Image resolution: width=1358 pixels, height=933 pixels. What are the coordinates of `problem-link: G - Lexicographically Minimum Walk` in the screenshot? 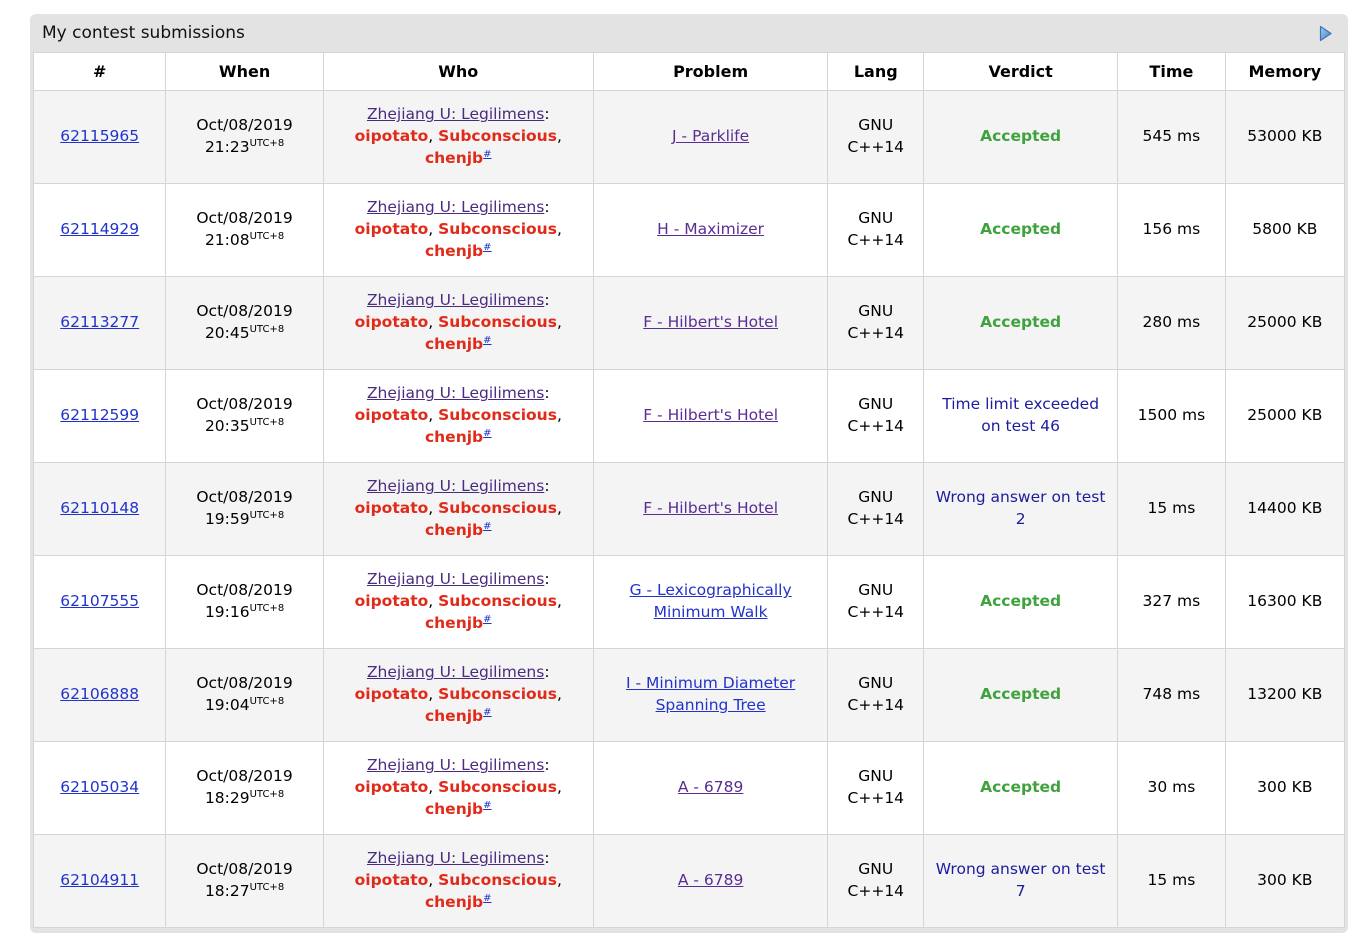 It's located at (710, 601).